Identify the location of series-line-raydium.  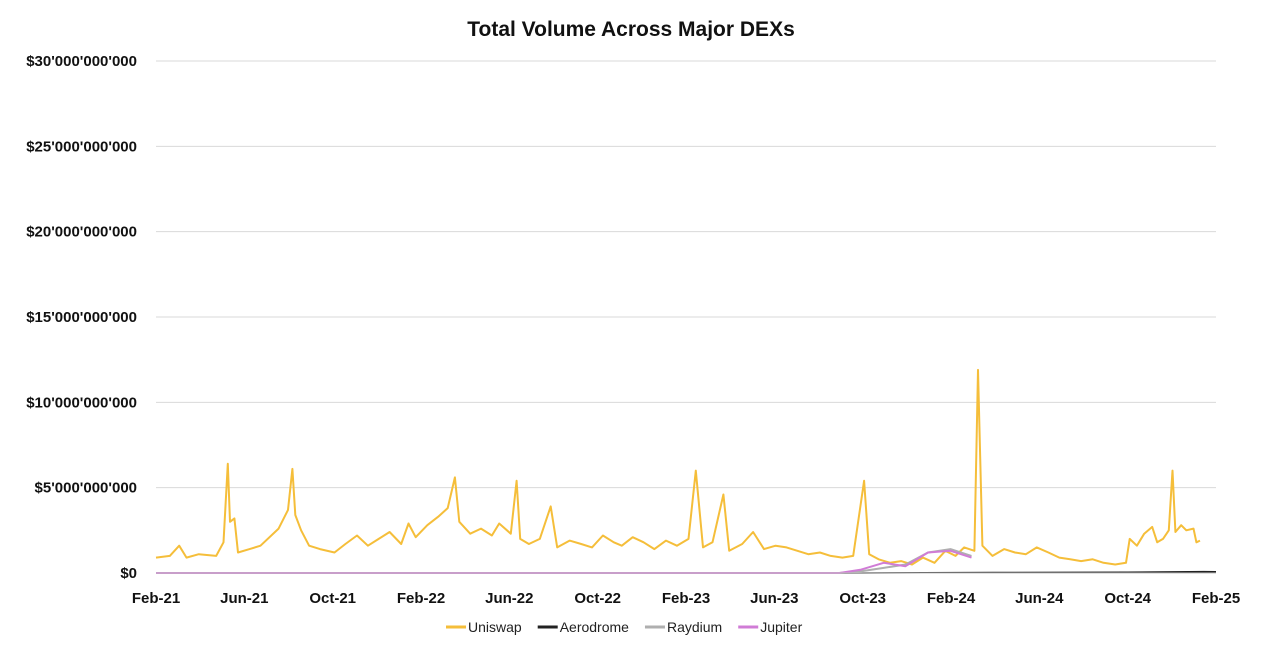
(564, 561).